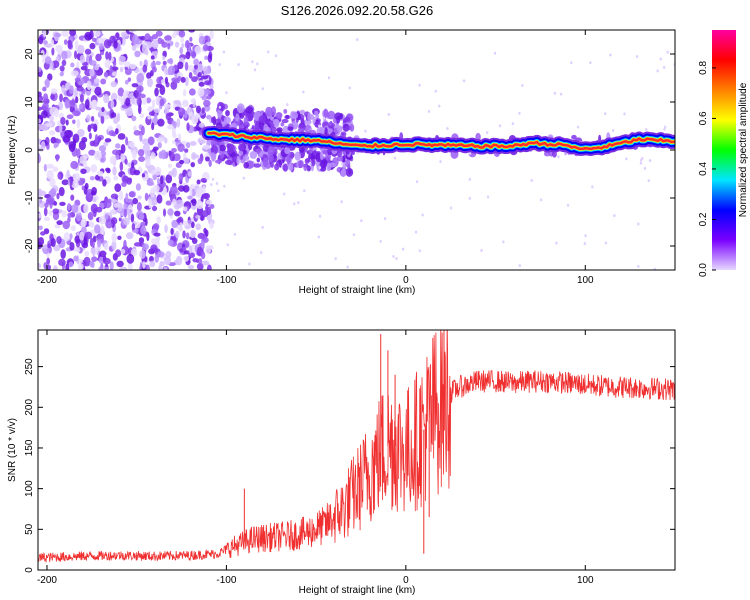  Describe the element at coordinates (29, 447) in the screenshot. I see `snr-y-tick-label: 150` at that location.